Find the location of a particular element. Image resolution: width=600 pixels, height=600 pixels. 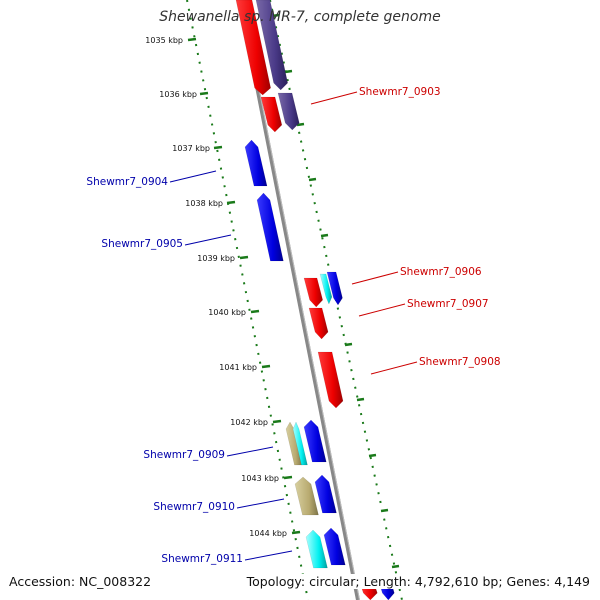

kbp-tick-label: 1036 kbp is located at coordinates (178, 94).